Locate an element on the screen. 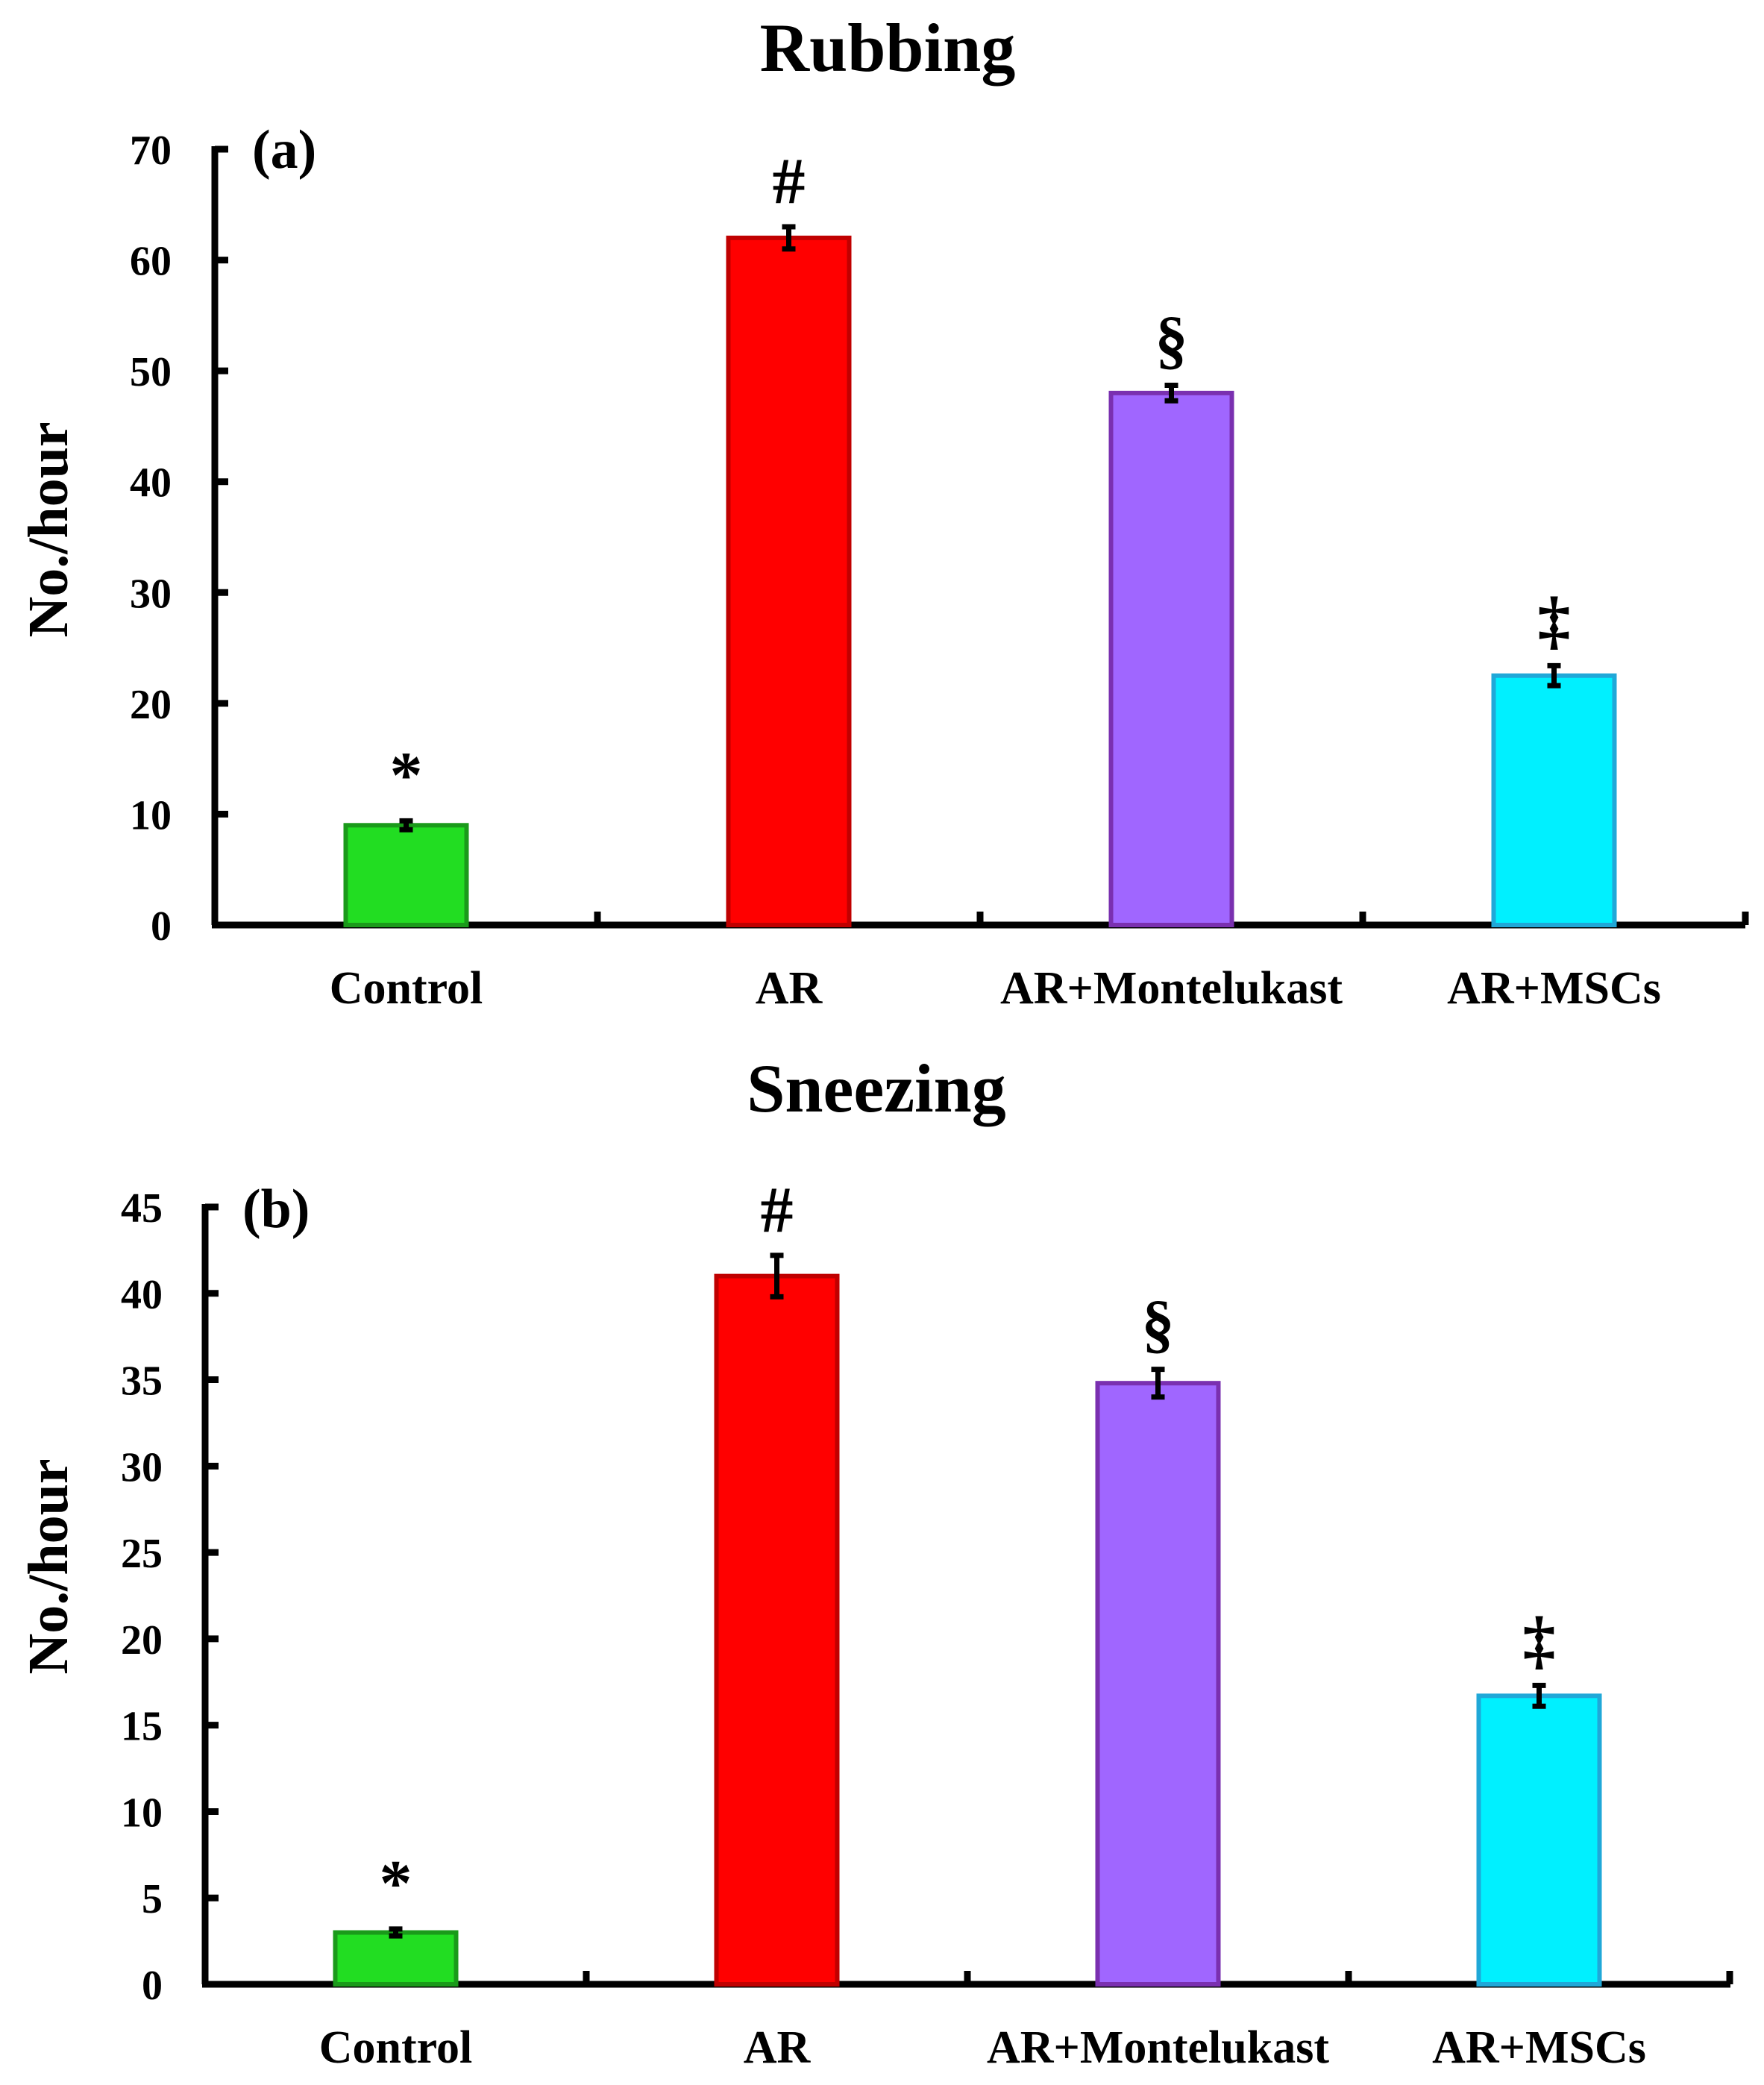 The height and width of the screenshot is (2085, 1764). y-tick-label: 5 is located at coordinates (152, 1899).